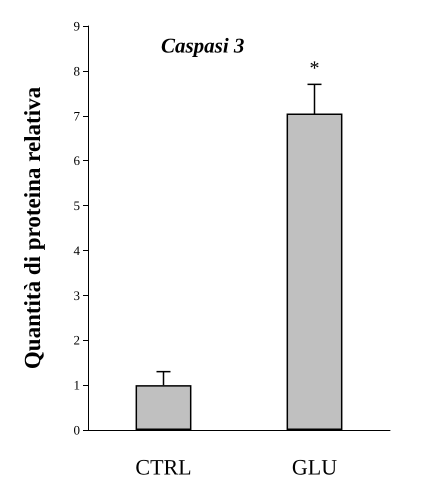 The width and height of the screenshot is (438, 498). I want to click on y-tick-label: 7, so click(77, 116).